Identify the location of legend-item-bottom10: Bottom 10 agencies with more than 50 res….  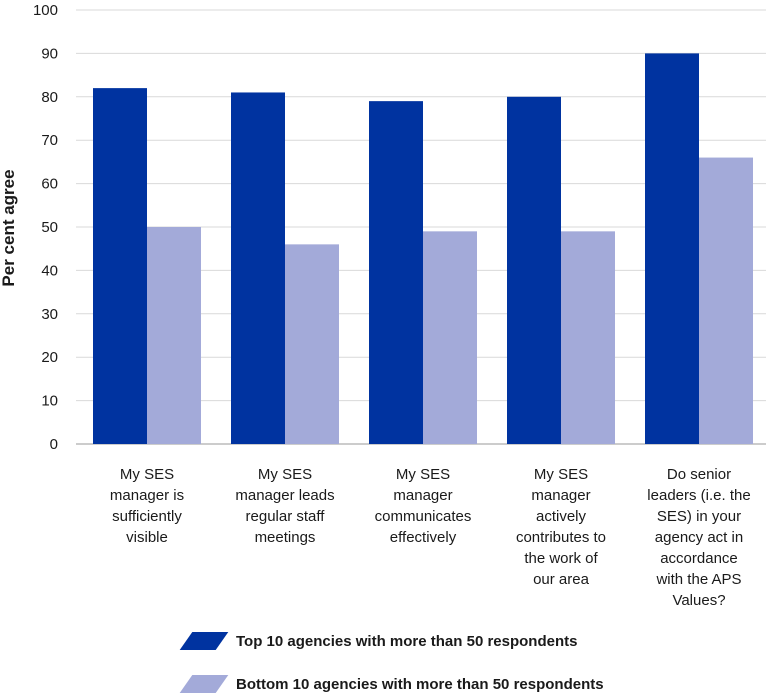
(391, 684).